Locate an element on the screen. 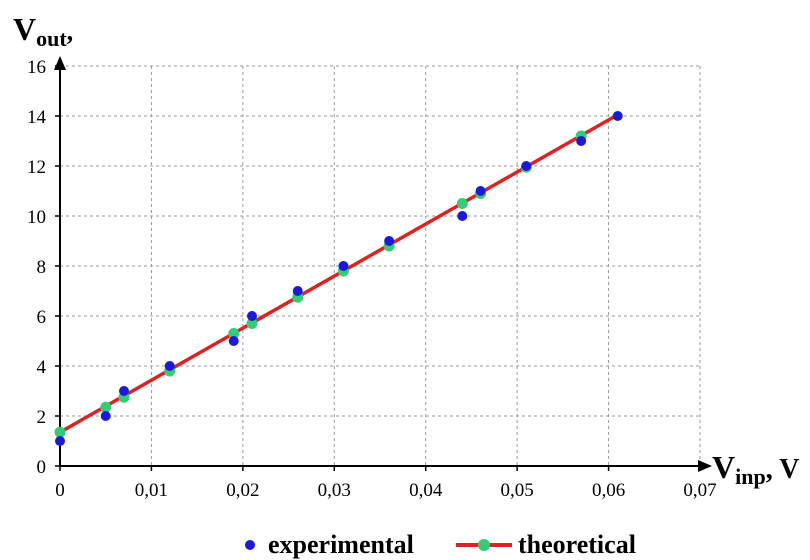 This screenshot has width=810, height=560. x-tick-label: 0,05 is located at coordinates (517, 490).